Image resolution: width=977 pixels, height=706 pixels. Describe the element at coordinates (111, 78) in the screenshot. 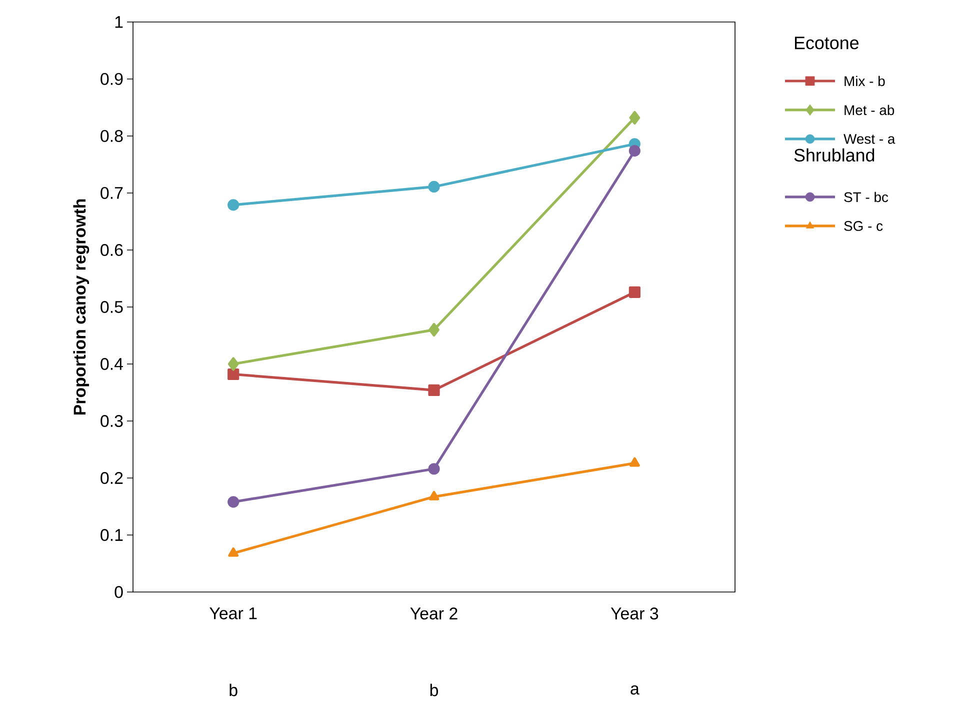

I see `y-tick-label: 0.9` at that location.